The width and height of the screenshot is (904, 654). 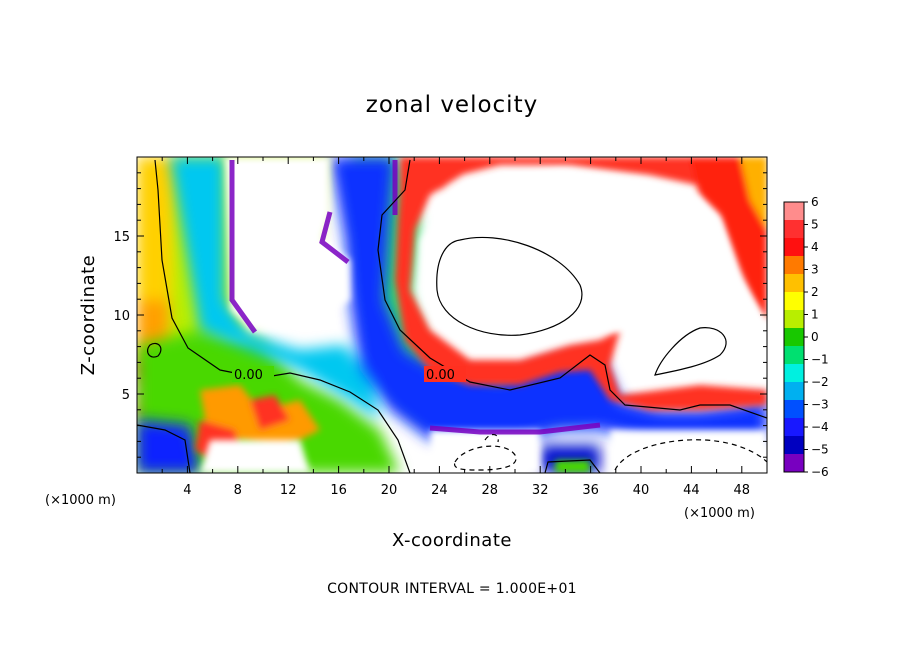 I want to click on colorbar-tick-label: −3, so click(x=820, y=405).